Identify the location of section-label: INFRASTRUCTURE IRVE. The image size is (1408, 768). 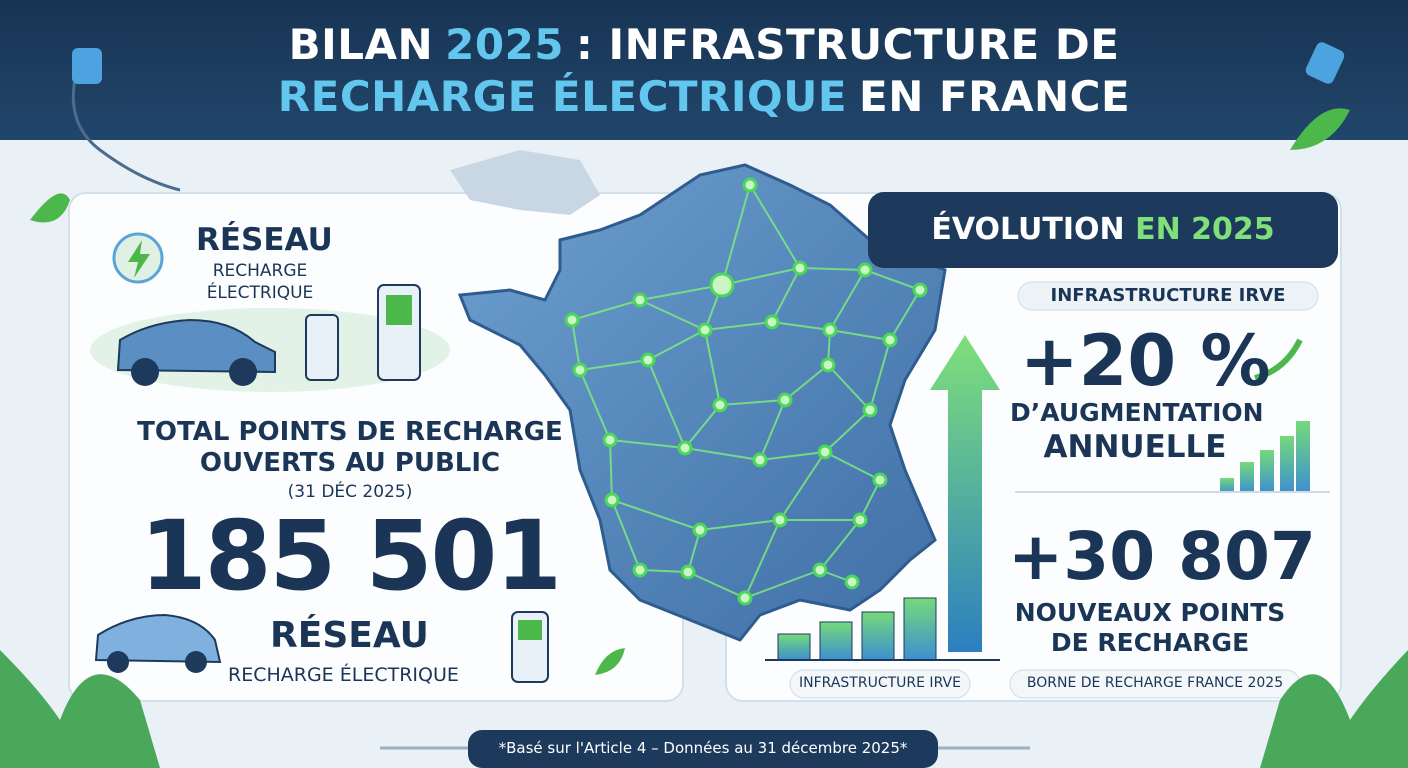
(1168, 295).